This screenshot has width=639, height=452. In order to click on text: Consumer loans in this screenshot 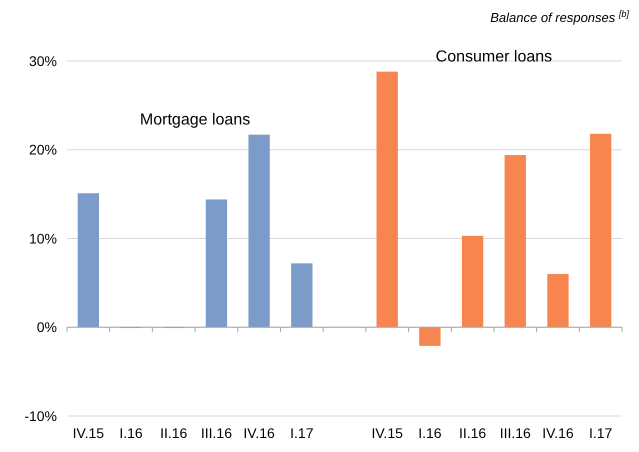, I will do `click(494, 57)`.